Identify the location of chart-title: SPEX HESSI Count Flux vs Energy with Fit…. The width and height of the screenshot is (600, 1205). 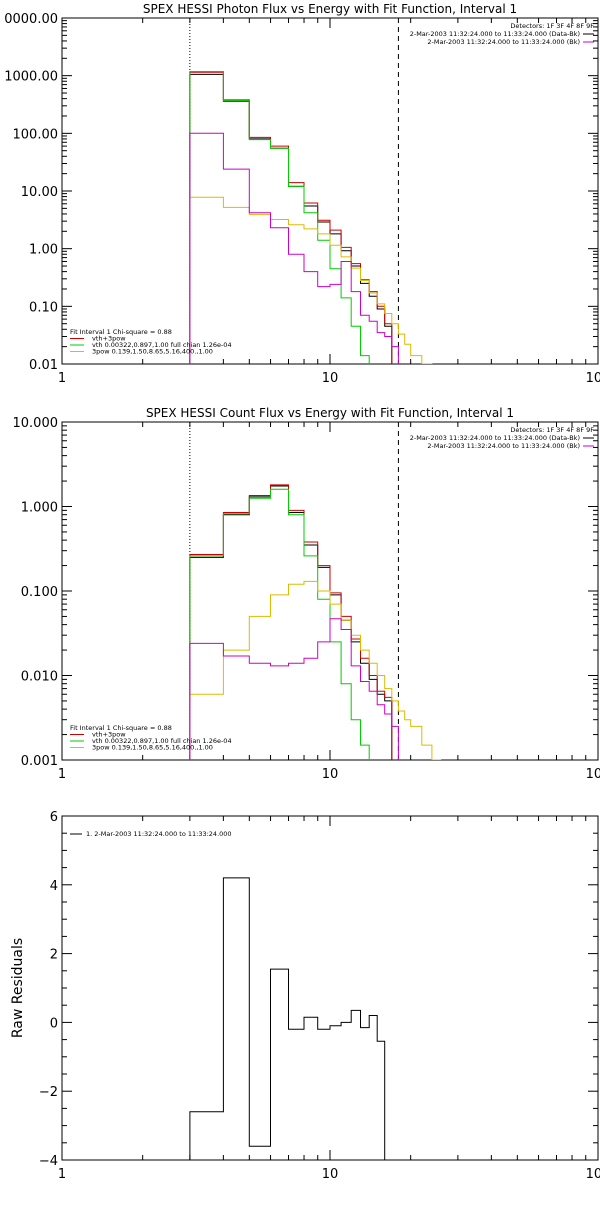
(330, 413).